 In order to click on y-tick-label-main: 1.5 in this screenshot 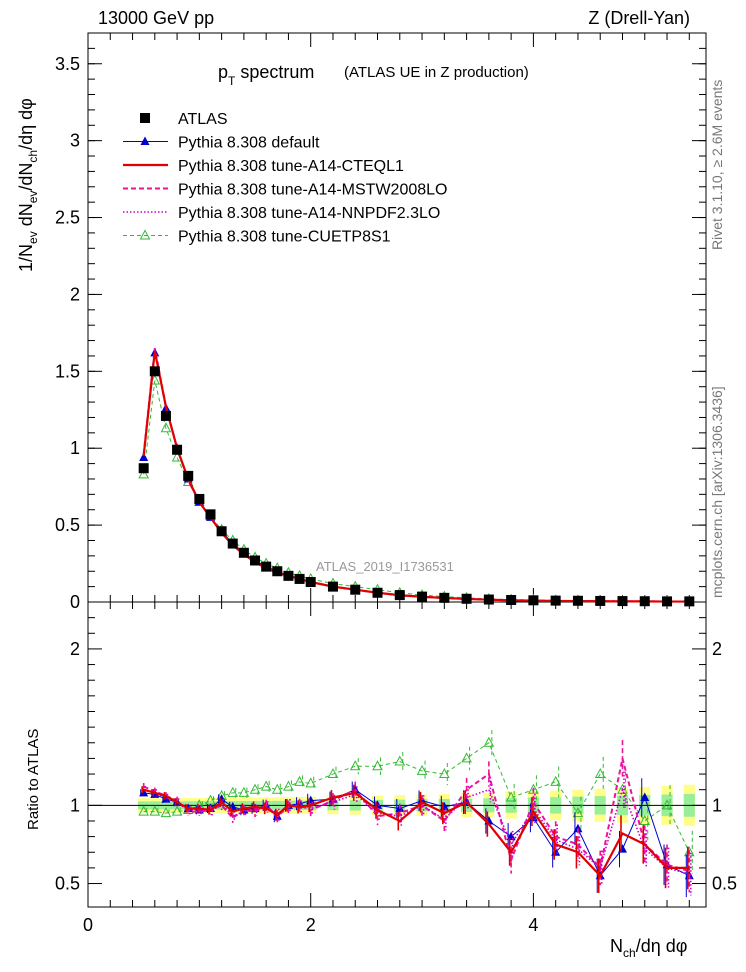, I will do `click(67, 371)`.